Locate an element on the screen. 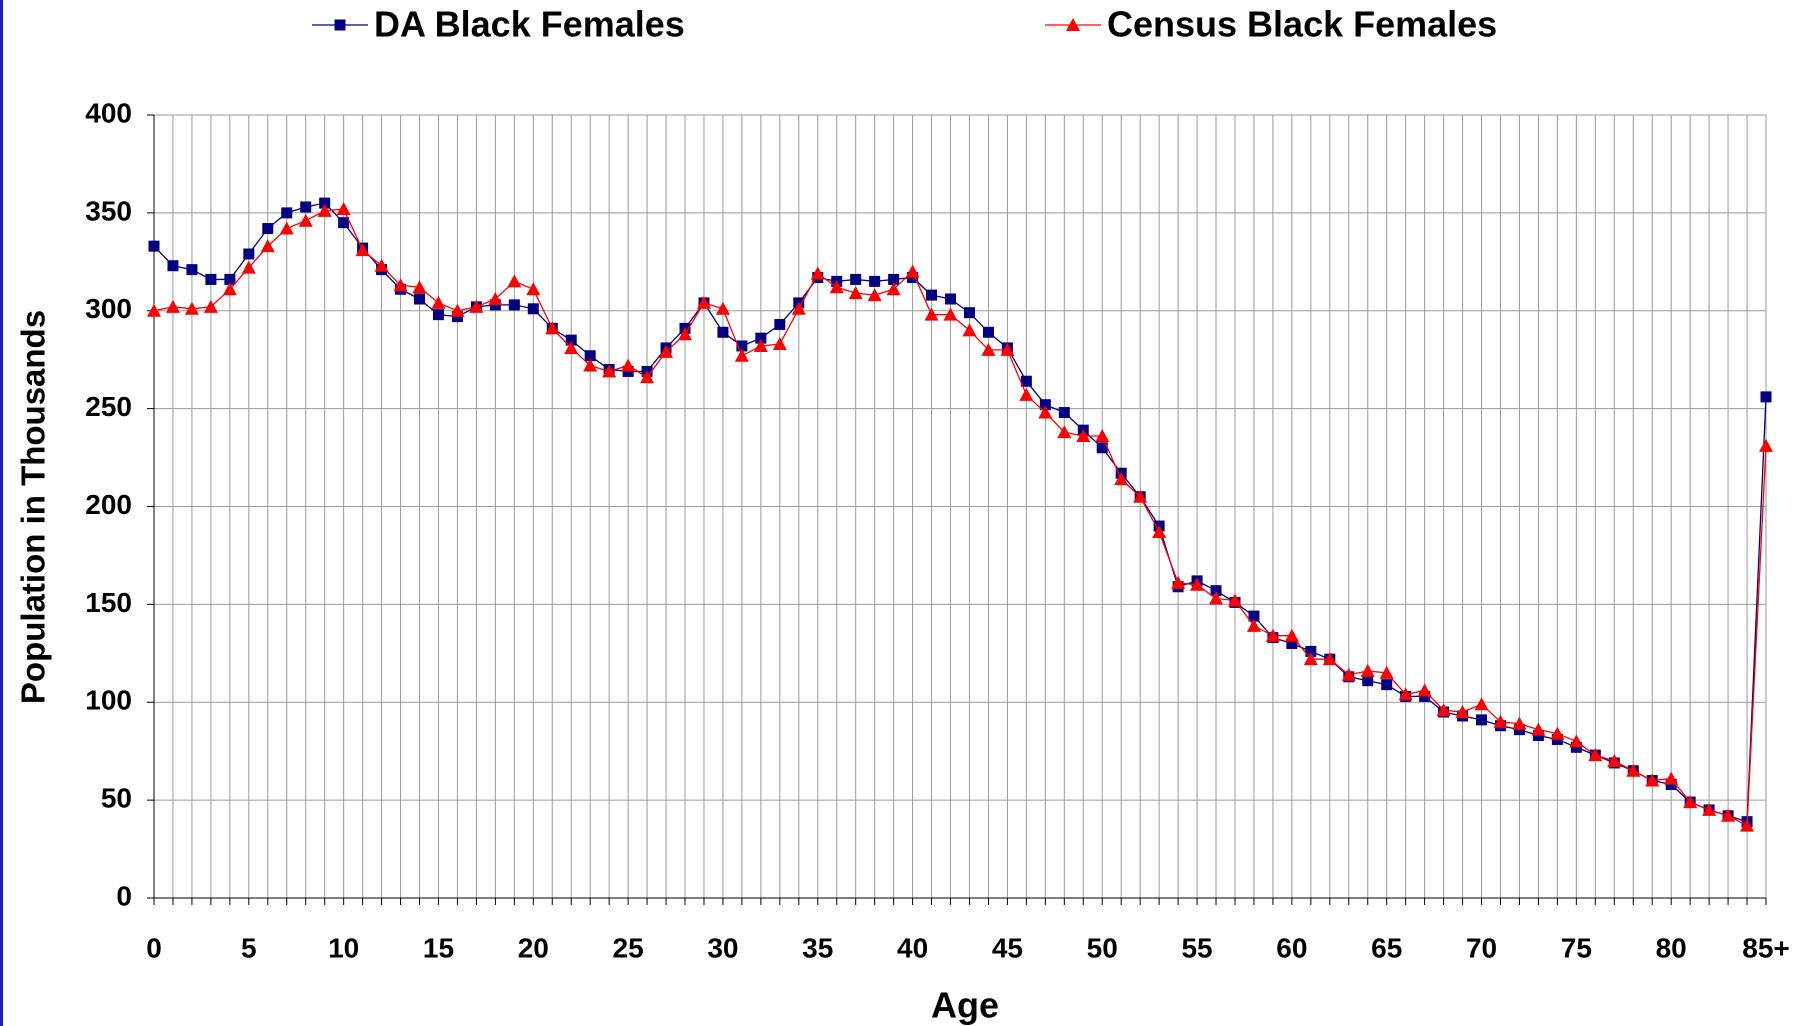 The image size is (1801, 1026). x-tick-label: 60 is located at coordinates (1291, 947).